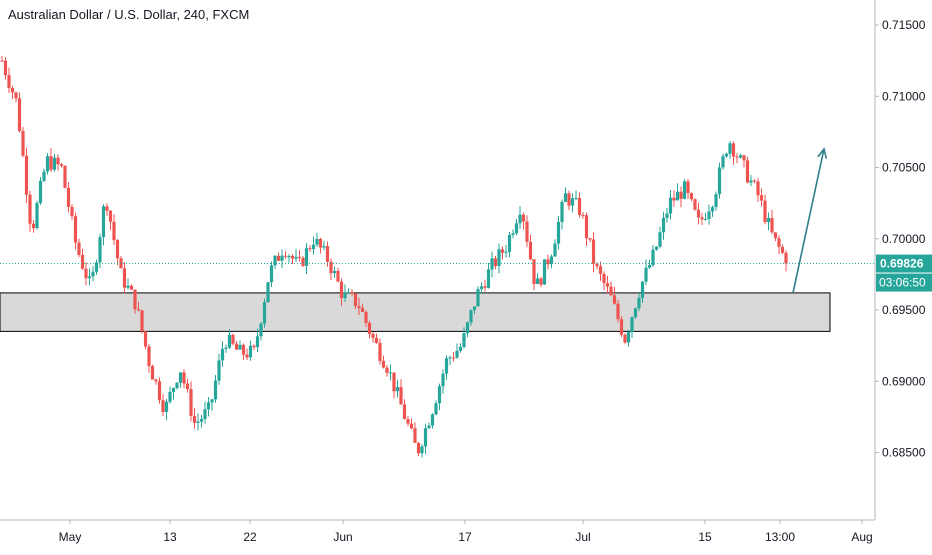  Describe the element at coordinates (822, 153) in the screenshot. I see `projection-arrow-head` at that location.